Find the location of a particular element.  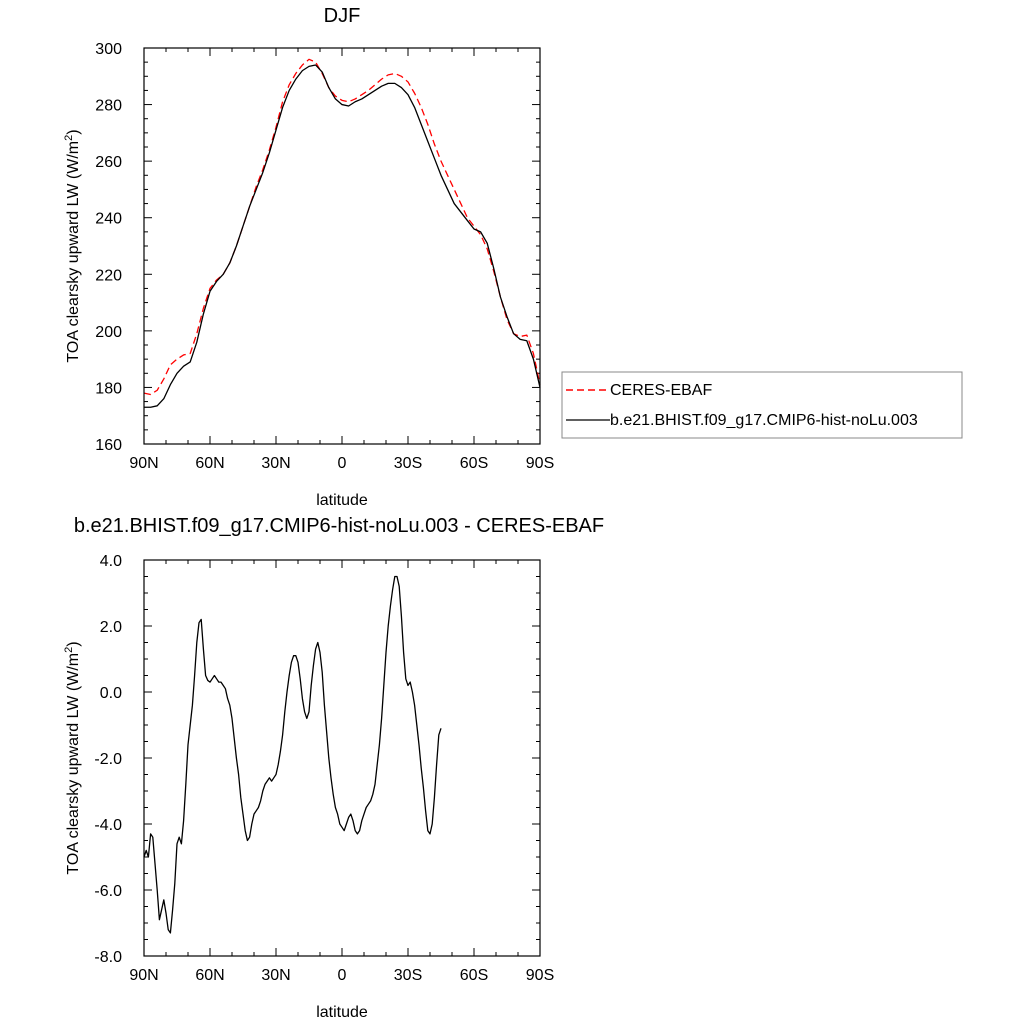

chart-title: DJF is located at coordinates (342, 16).